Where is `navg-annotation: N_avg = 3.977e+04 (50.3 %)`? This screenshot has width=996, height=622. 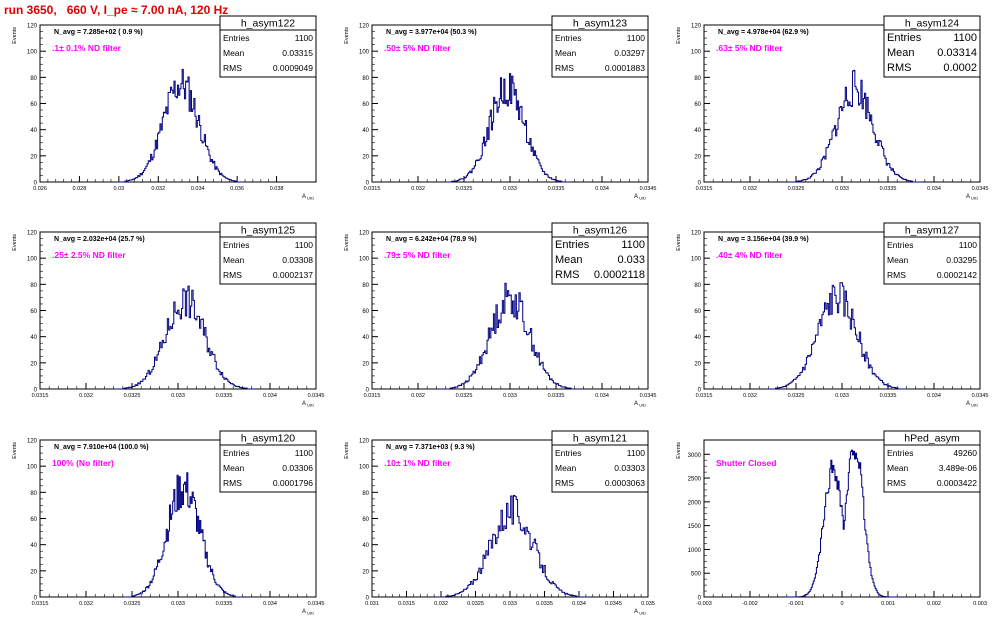
navg-annotation: N_avg = 3.977e+04 (50.3 %) is located at coordinates (431, 32).